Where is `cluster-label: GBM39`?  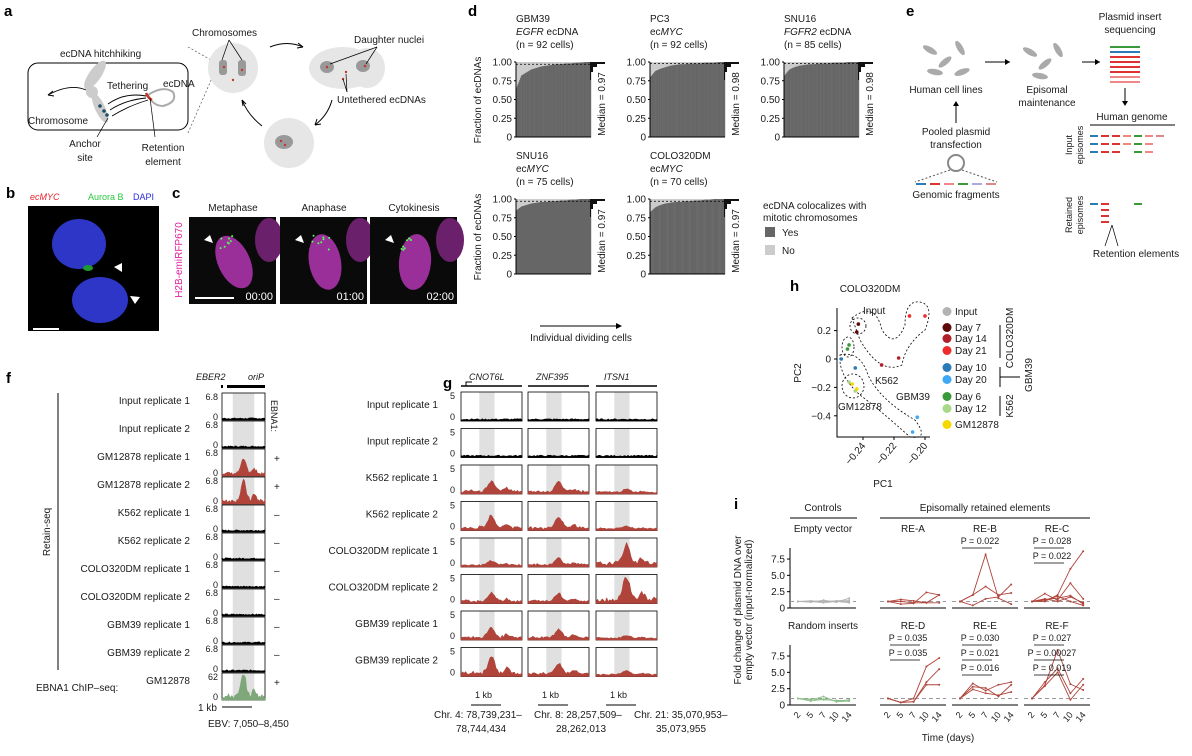 cluster-label: GBM39 is located at coordinates (913, 397).